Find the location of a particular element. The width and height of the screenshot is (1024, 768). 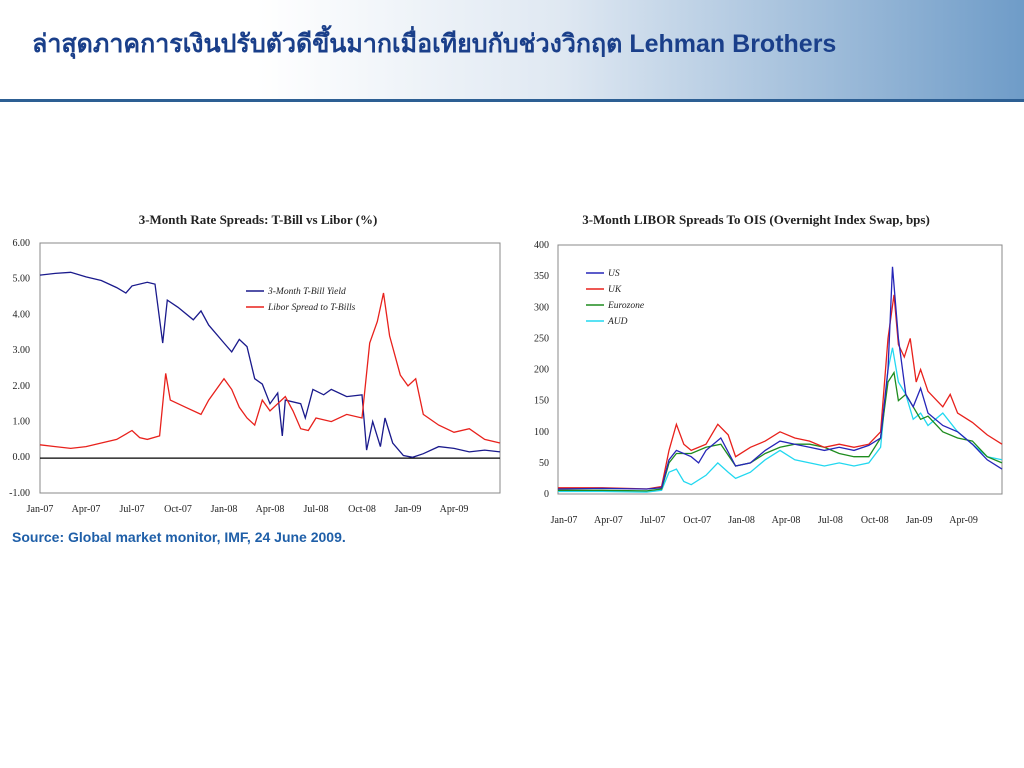

legend-label-aud: AUD is located at coordinates (617, 322).